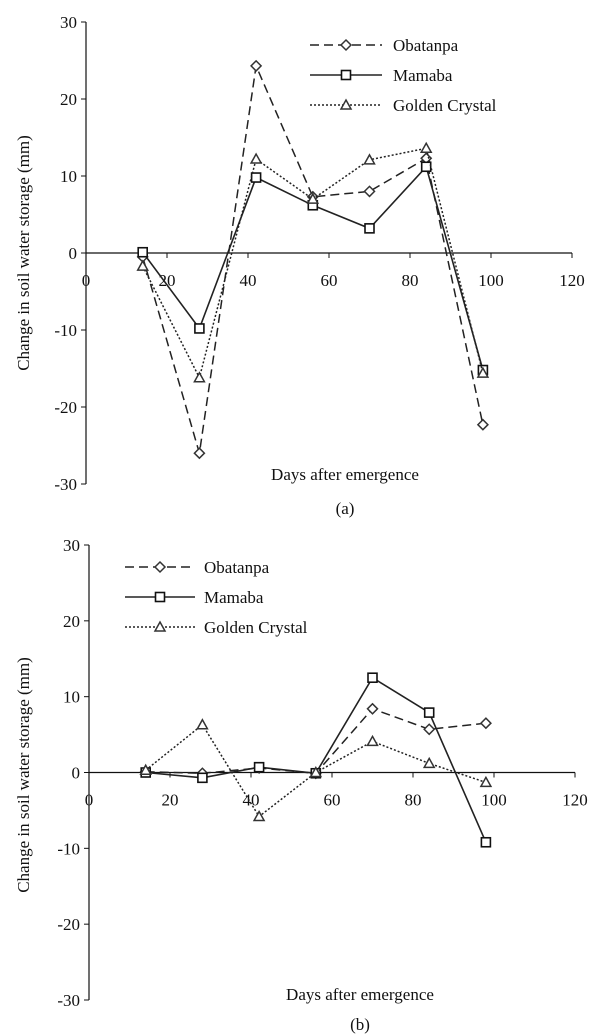 This screenshot has width=590, height=1036. I want to click on legend-a: Obatanpa Mamaba Golden Crystal, so click(403, 75).